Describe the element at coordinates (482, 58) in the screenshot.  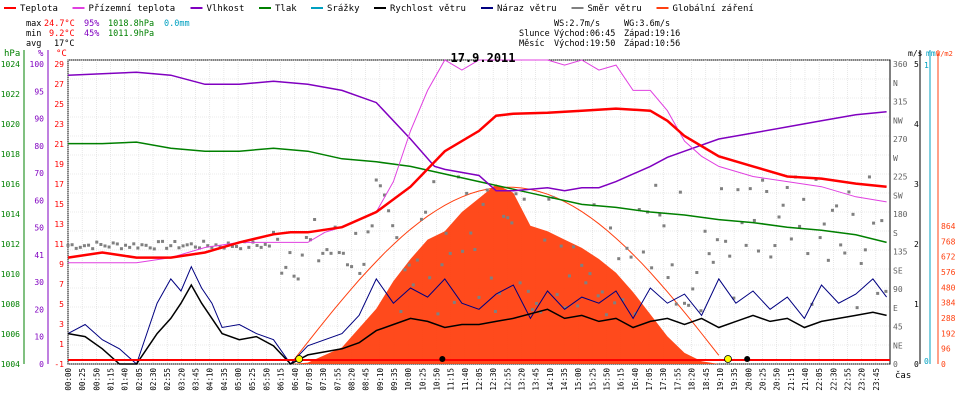
I see `chart-title: 17.9.2011` at that location.